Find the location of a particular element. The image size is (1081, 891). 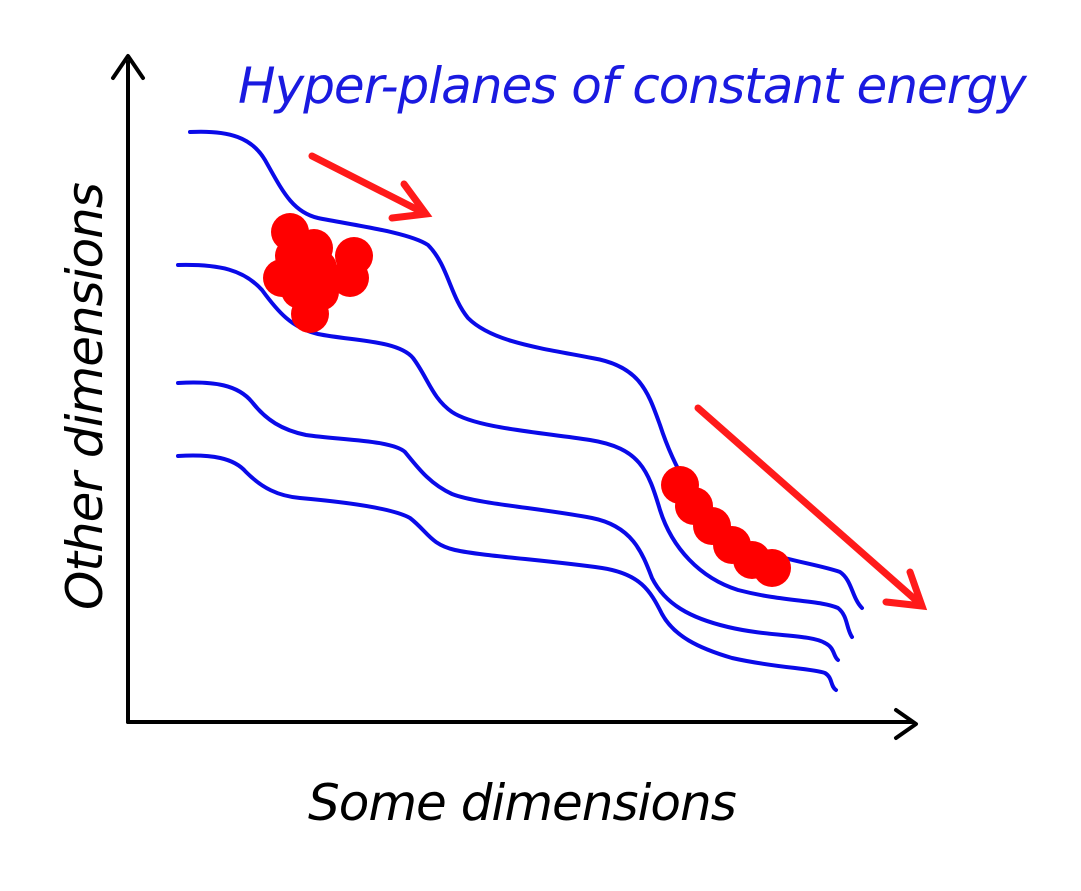

upper-arrow-shaft is located at coordinates (367, 184).